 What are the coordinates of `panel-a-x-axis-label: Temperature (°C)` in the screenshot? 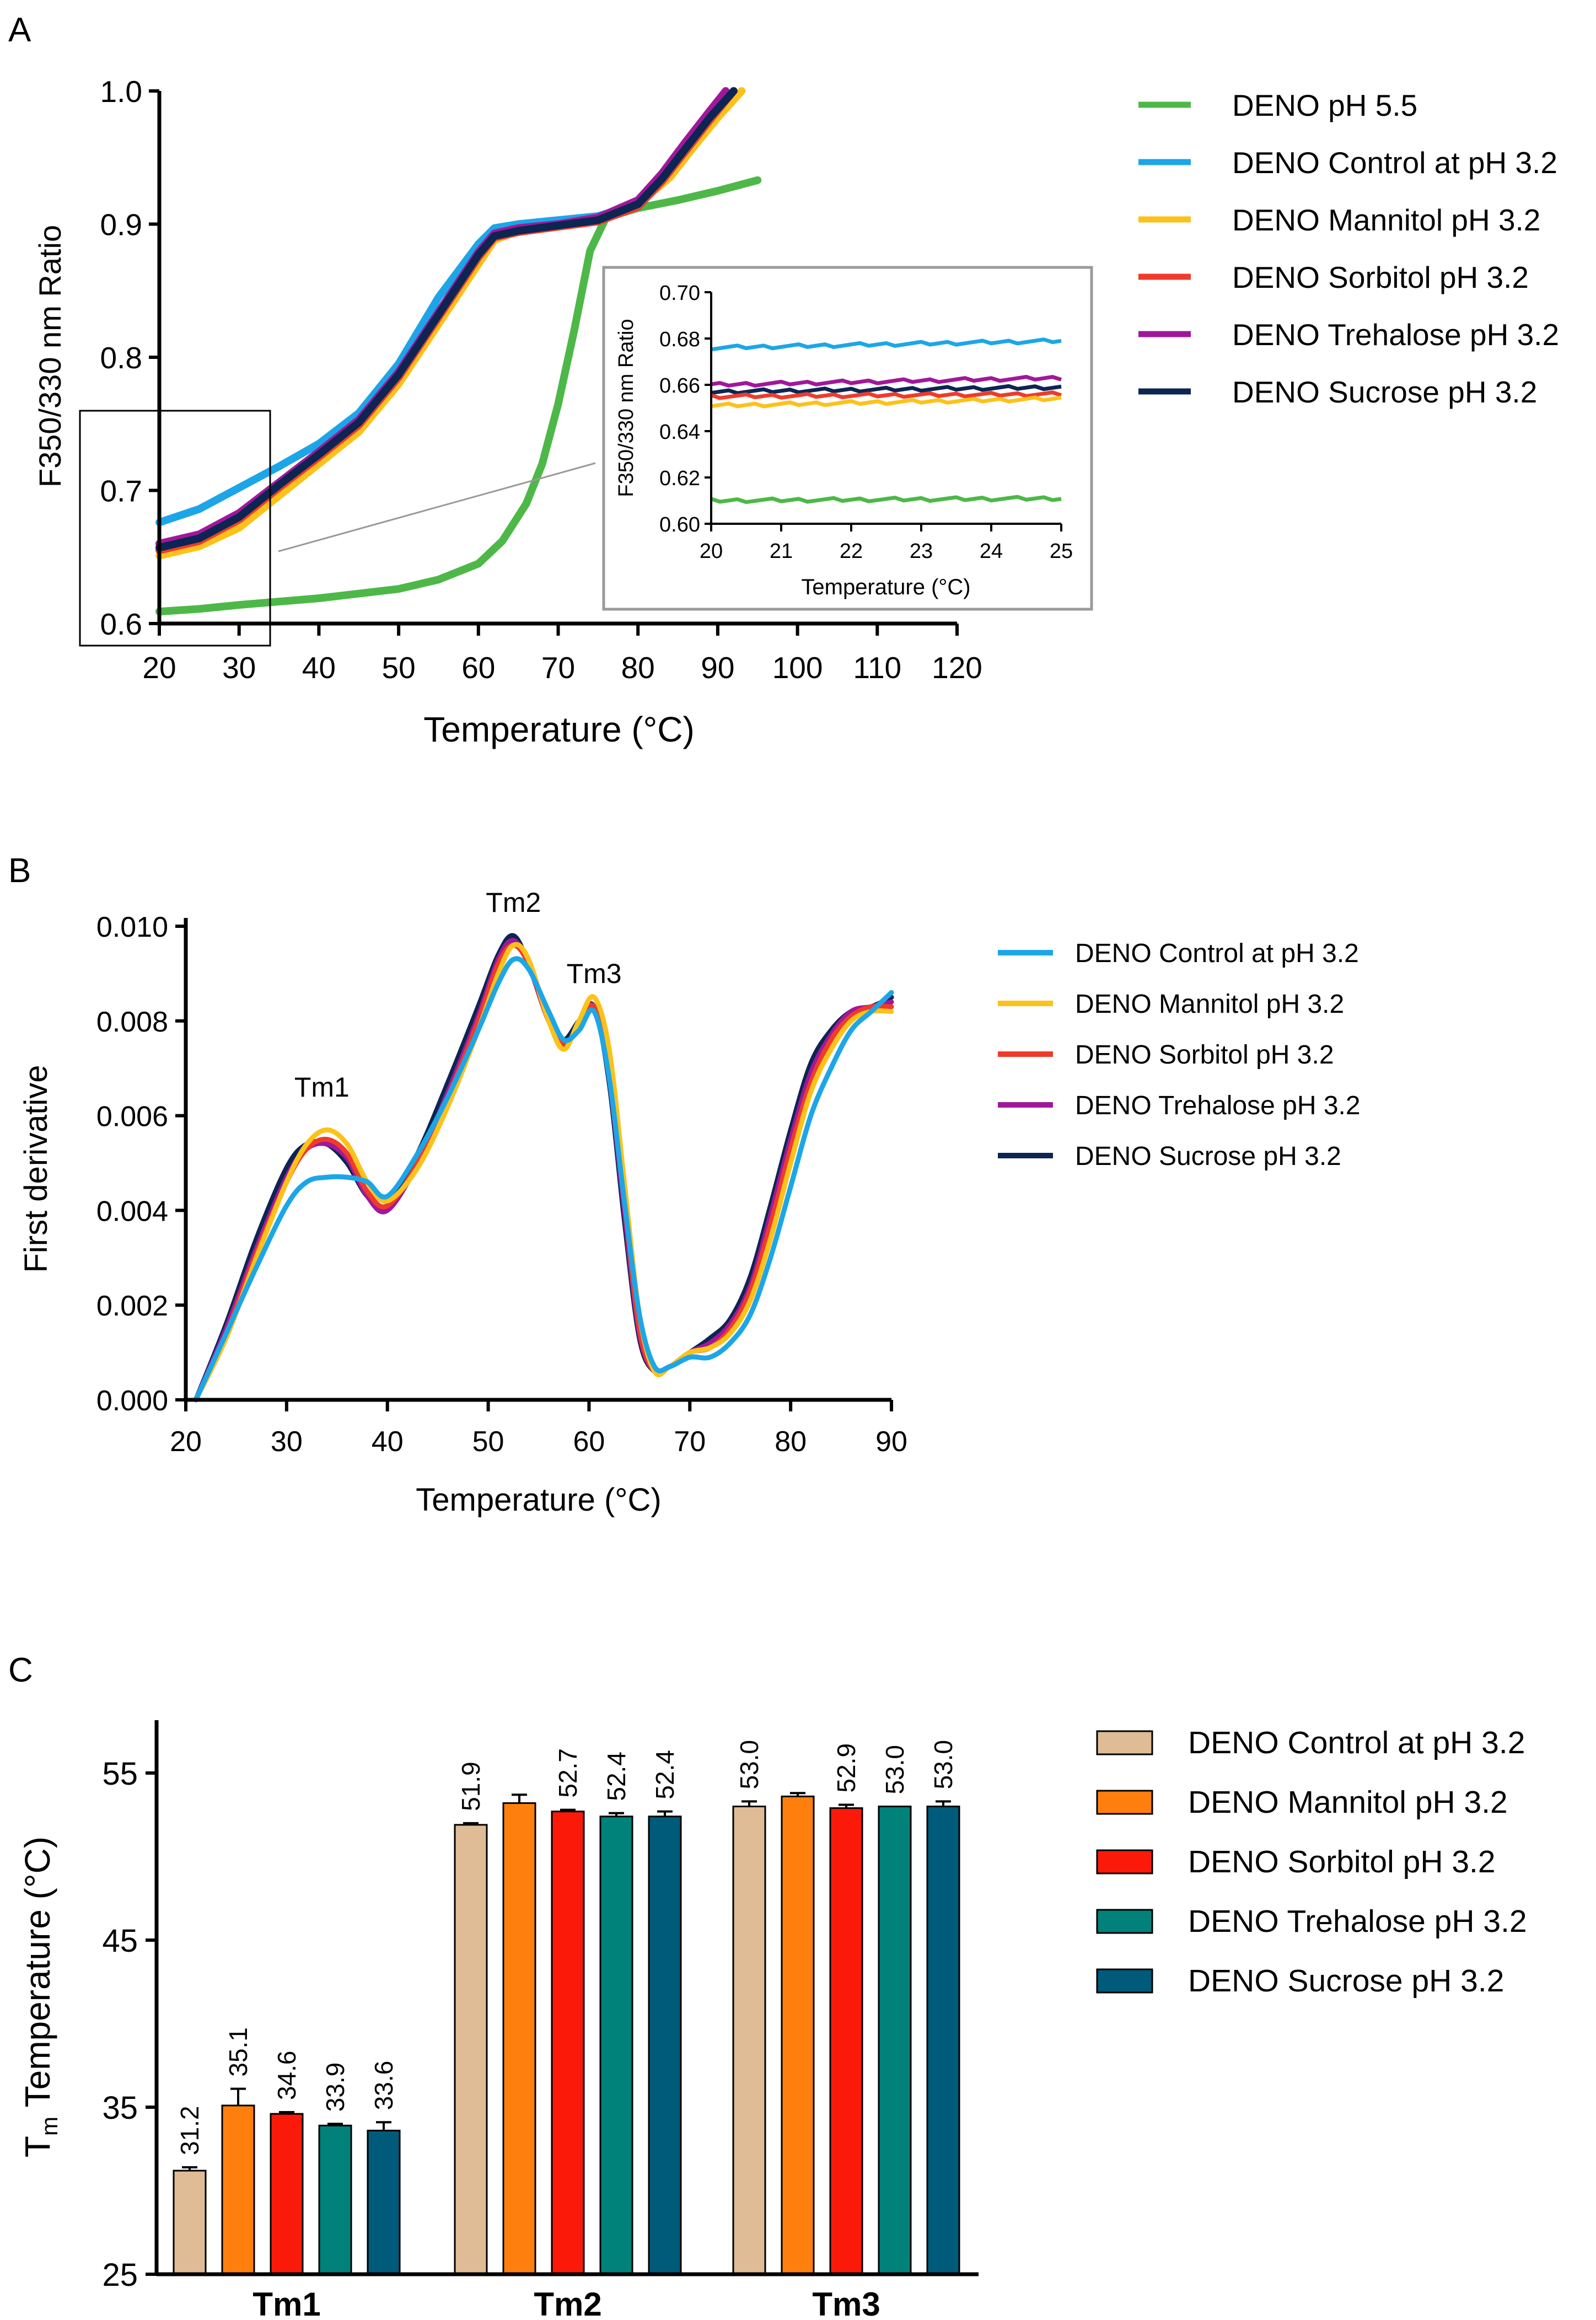 It's located at (559, 730).